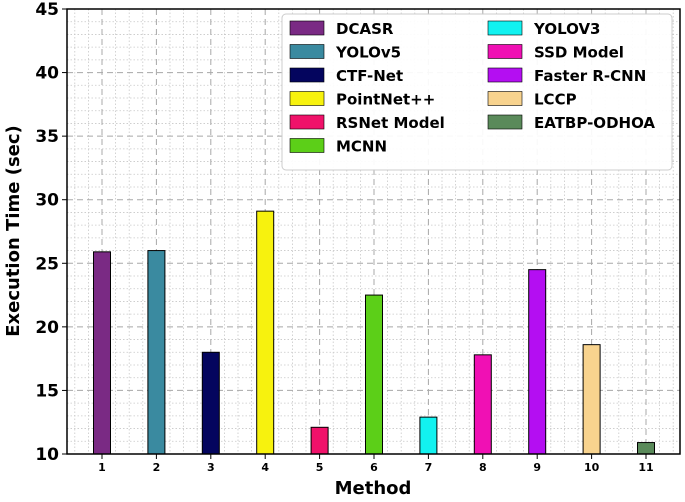  I want to click on legend-swatch-yolov3, so click(505, 28).